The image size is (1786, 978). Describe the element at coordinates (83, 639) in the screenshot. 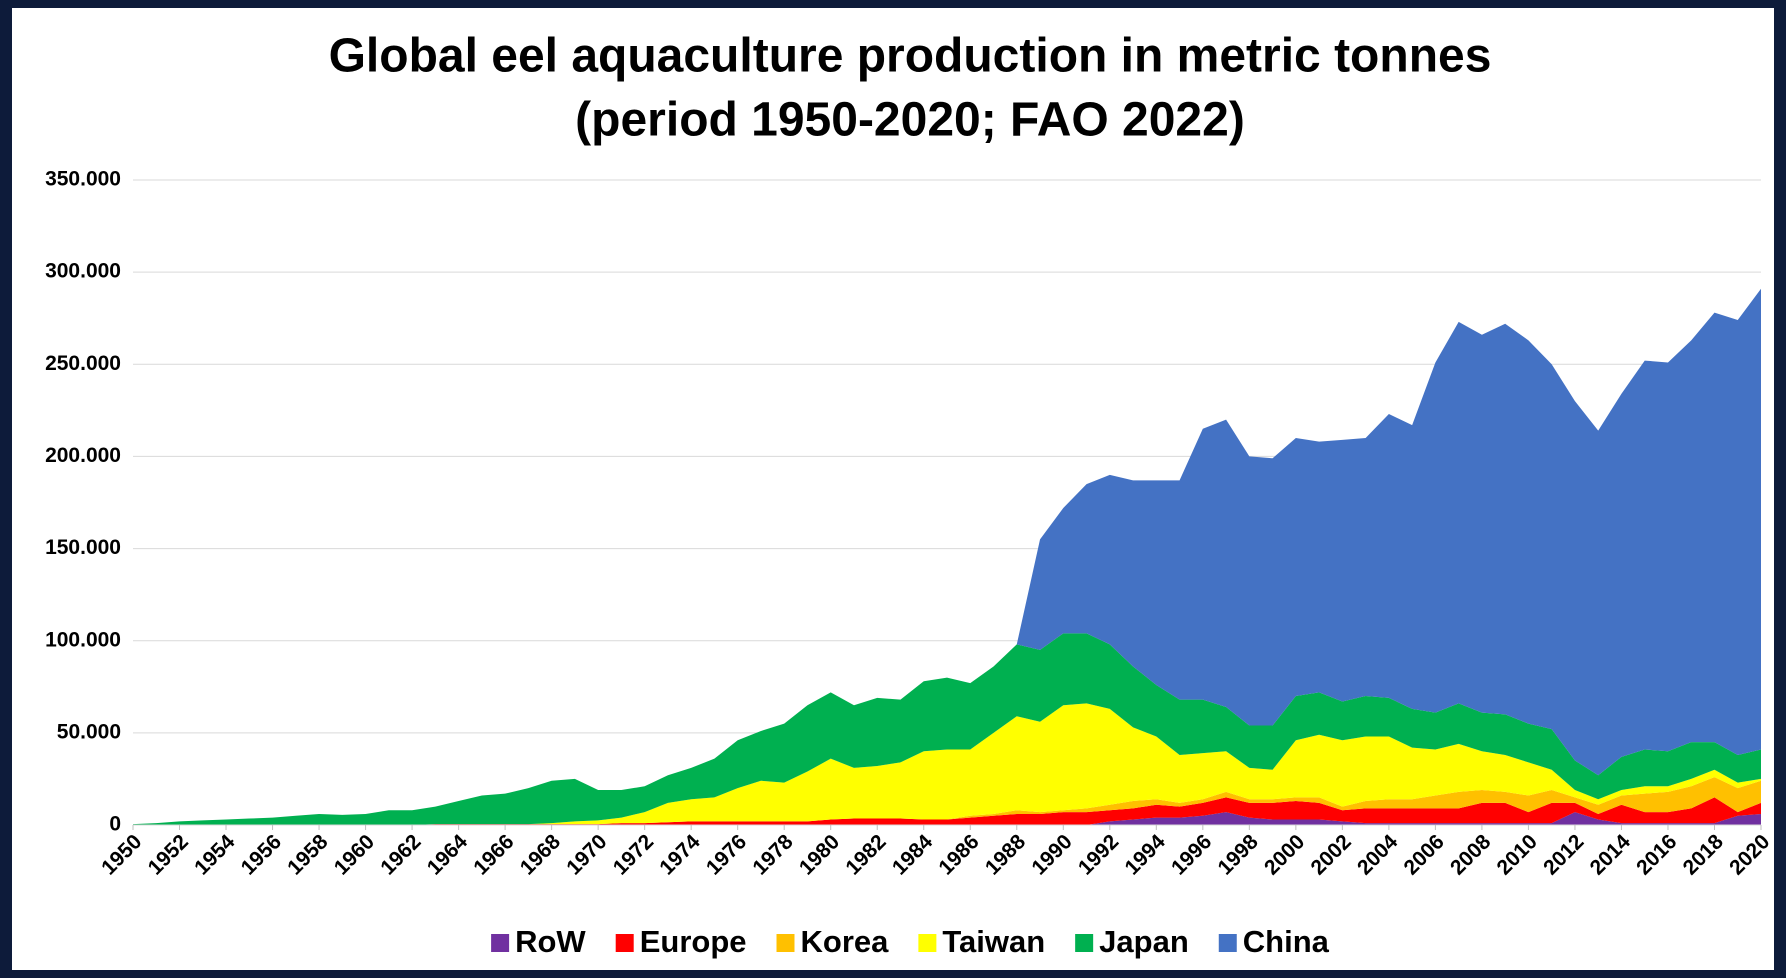

I see `y-tick-label: 100.000` at that location.